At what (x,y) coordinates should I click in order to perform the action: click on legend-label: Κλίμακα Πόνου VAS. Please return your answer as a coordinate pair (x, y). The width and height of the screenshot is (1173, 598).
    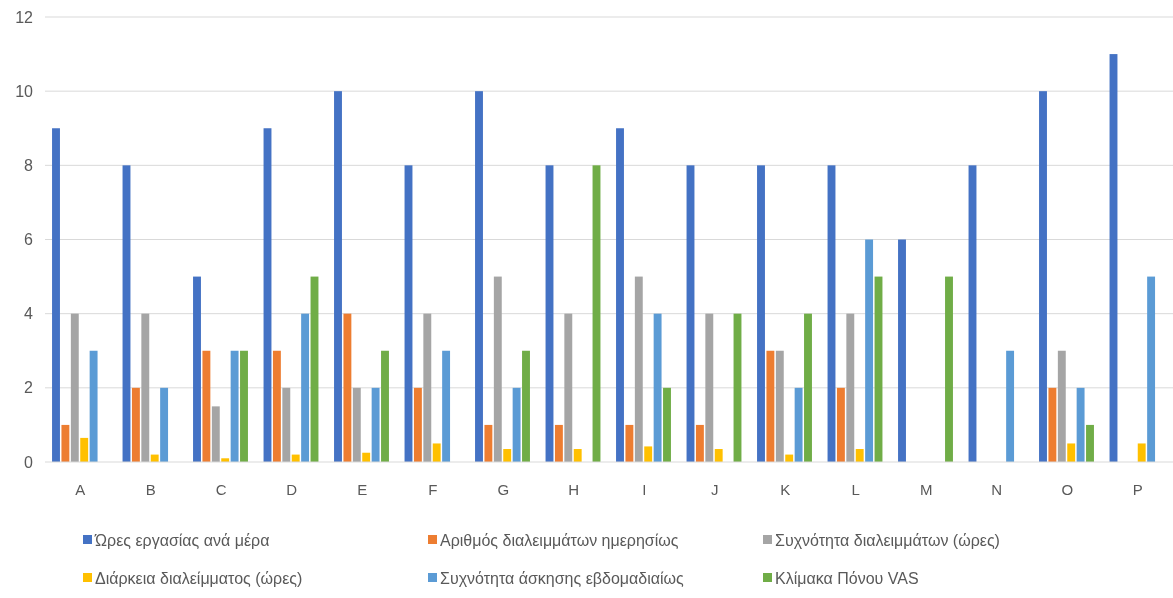
    Looking at the image, I should click on (847, 578).